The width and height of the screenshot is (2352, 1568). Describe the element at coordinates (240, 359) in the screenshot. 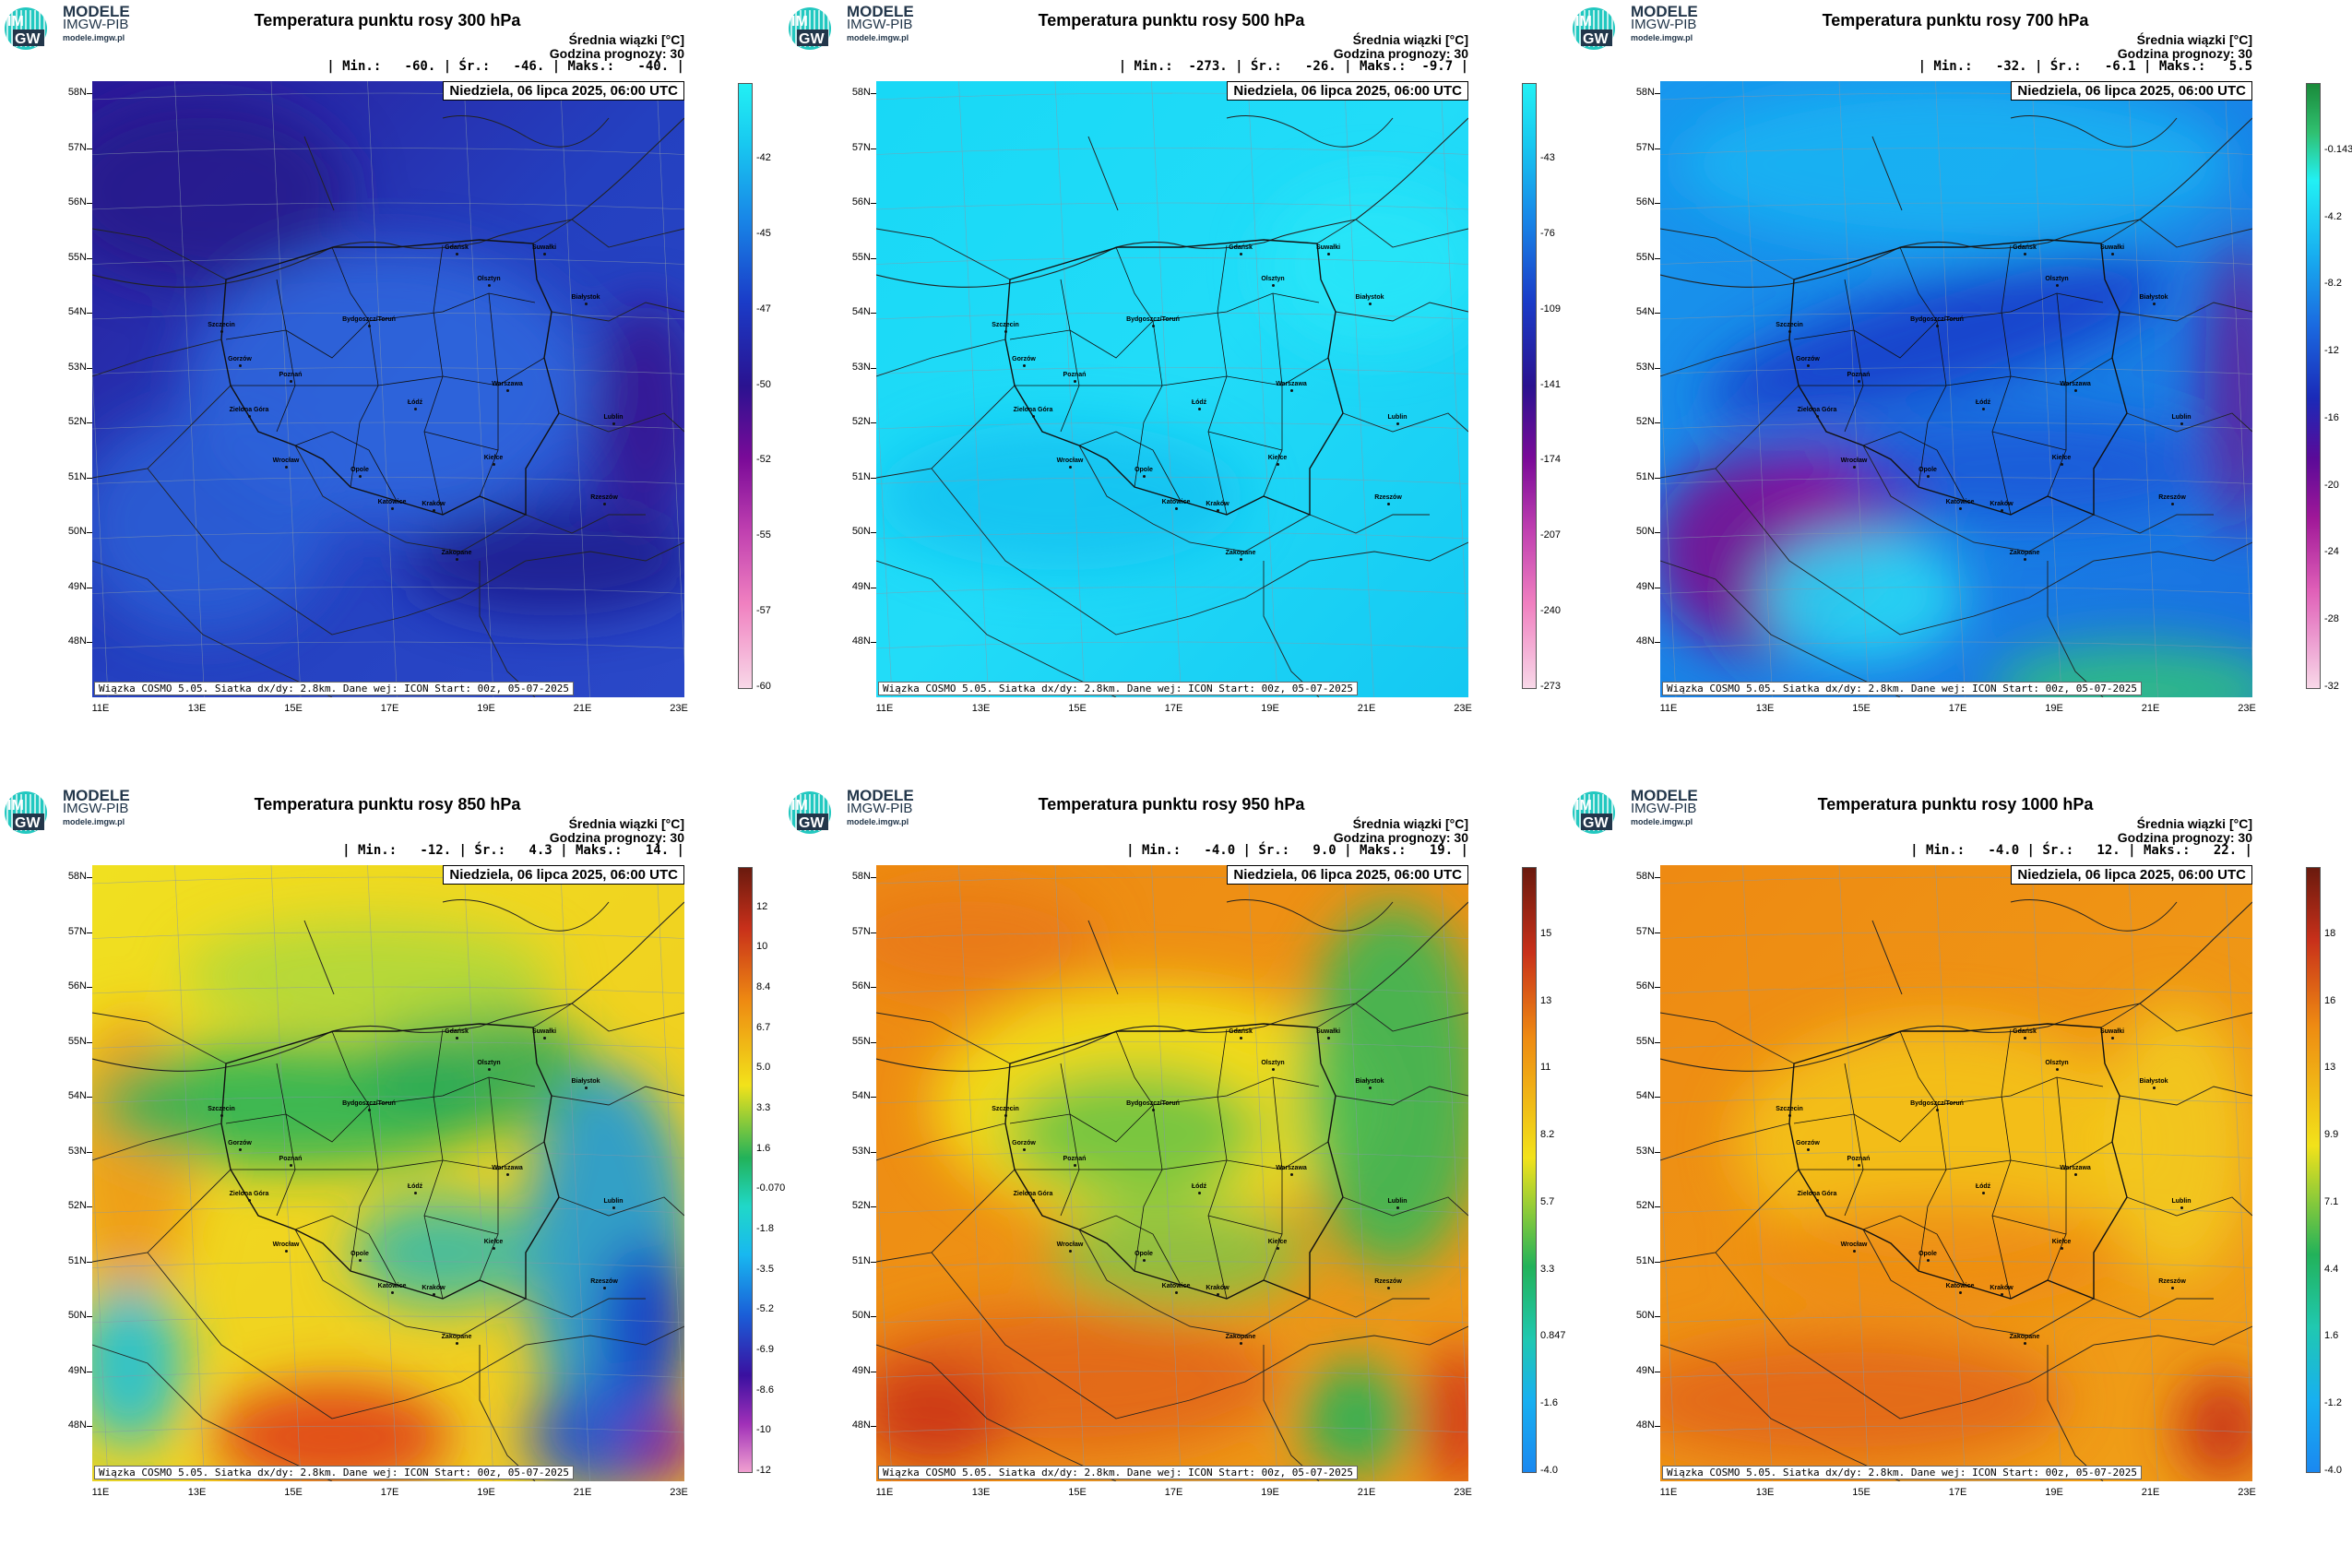

I see `city-marker: Gorzów` at that location.